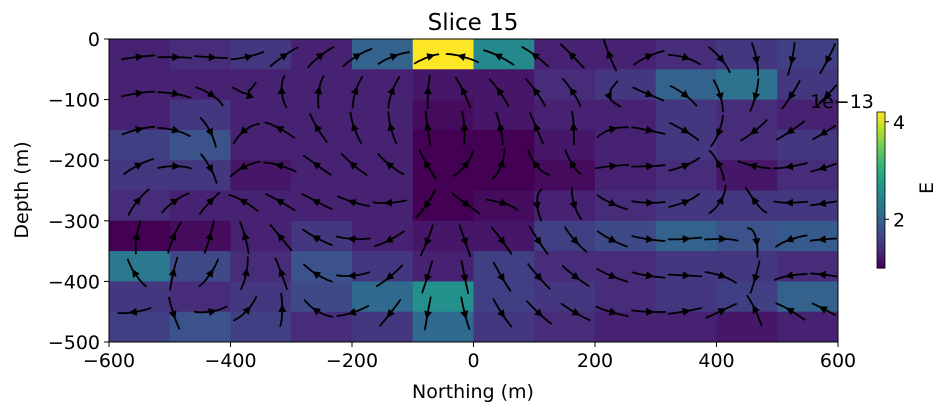 This screenshot has height=413, width=946. Describe the element at coordinates (74, 161) in the screenshot. I see `y-tick-label: −200` at that location.